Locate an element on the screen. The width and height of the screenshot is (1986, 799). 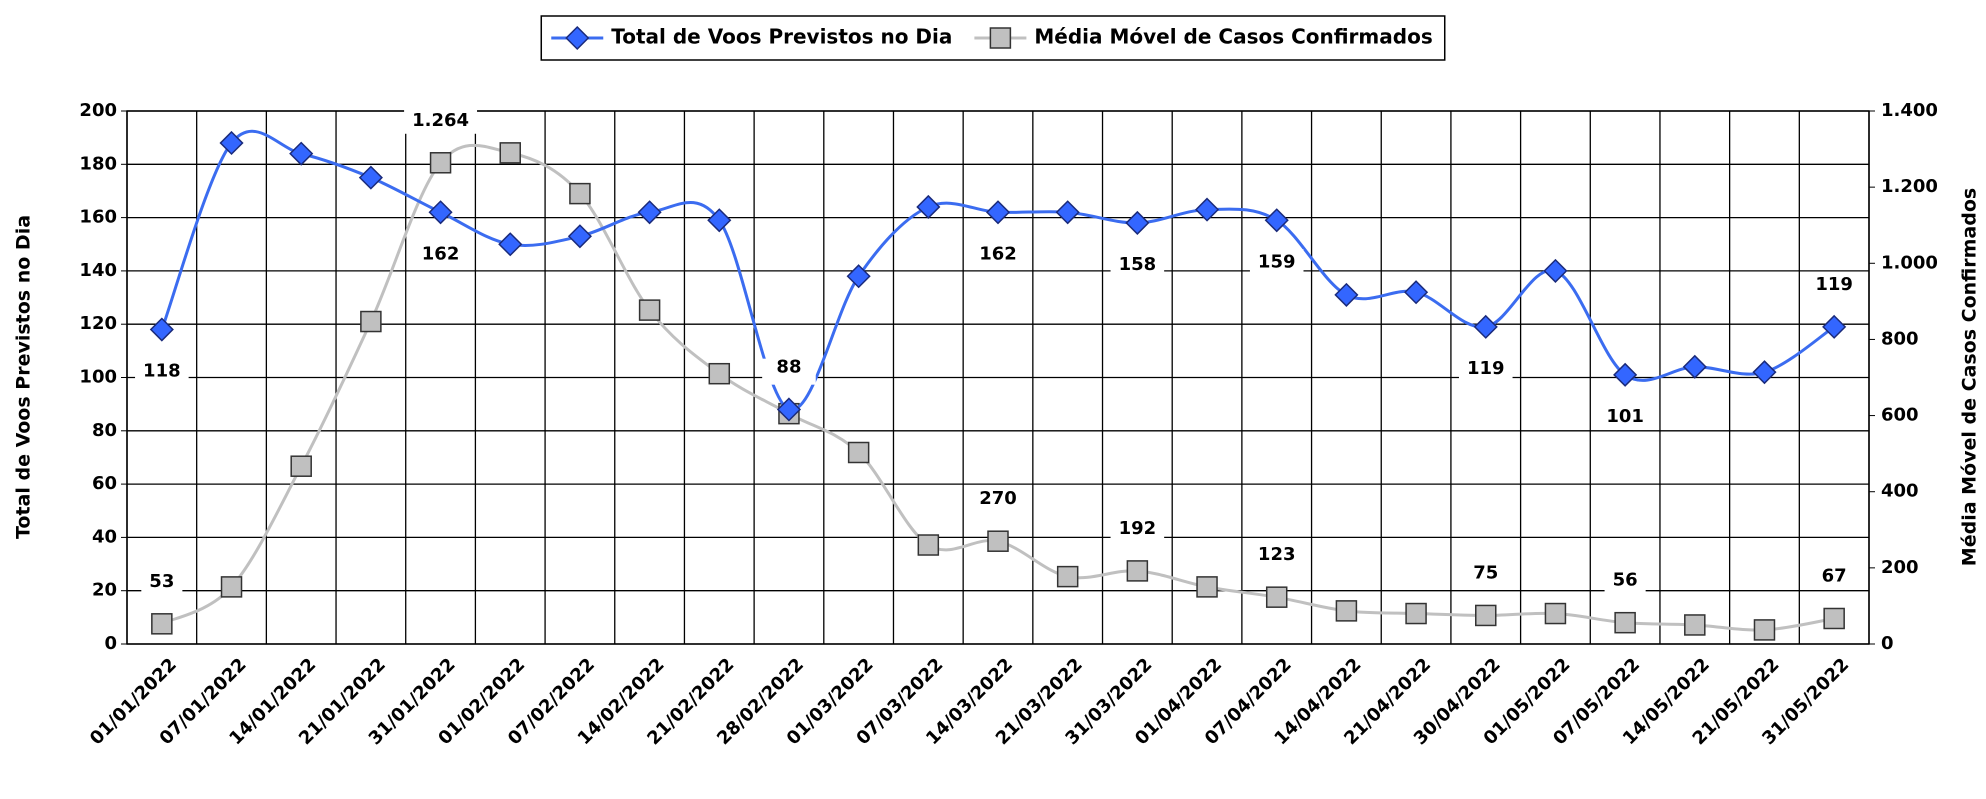
y2-axis-title: Média Móvel de Casos Confirmados is located at coordinates (1970, 377).